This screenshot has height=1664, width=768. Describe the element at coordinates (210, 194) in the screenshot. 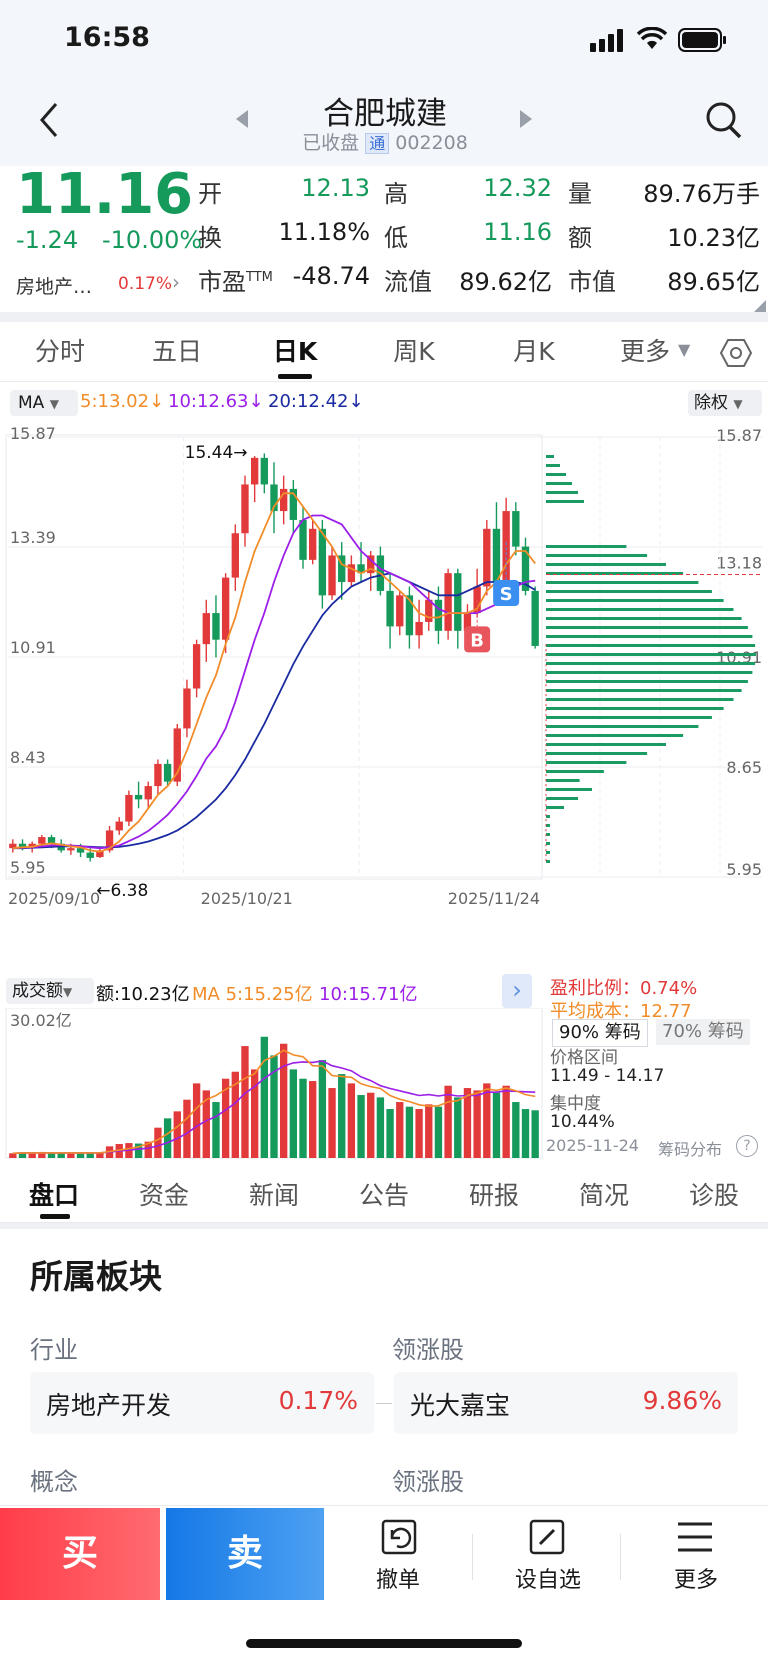

I see `quote-field-label: 开` at that location.